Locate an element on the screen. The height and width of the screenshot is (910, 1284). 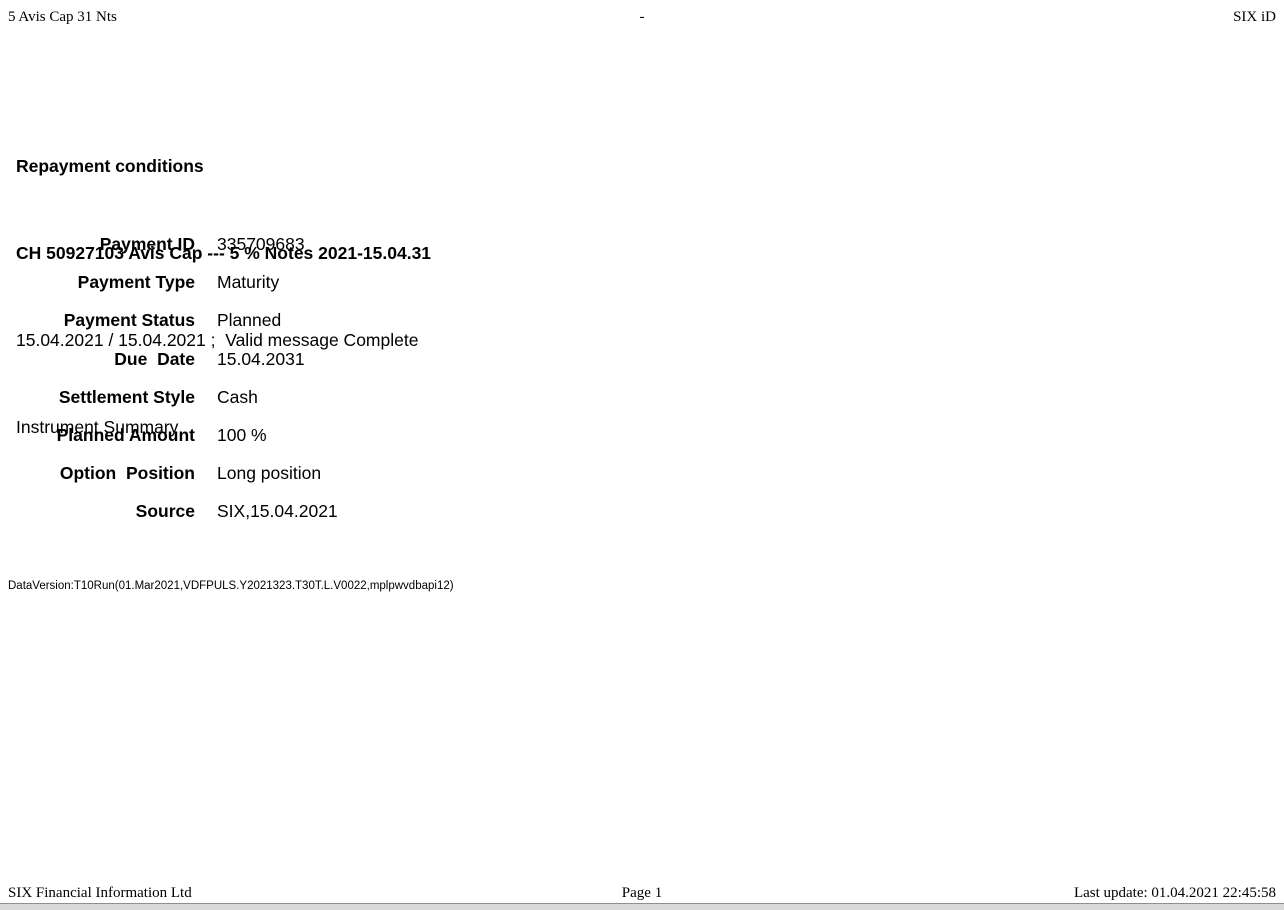
field-label: Source is located at coordinates (165, 511).